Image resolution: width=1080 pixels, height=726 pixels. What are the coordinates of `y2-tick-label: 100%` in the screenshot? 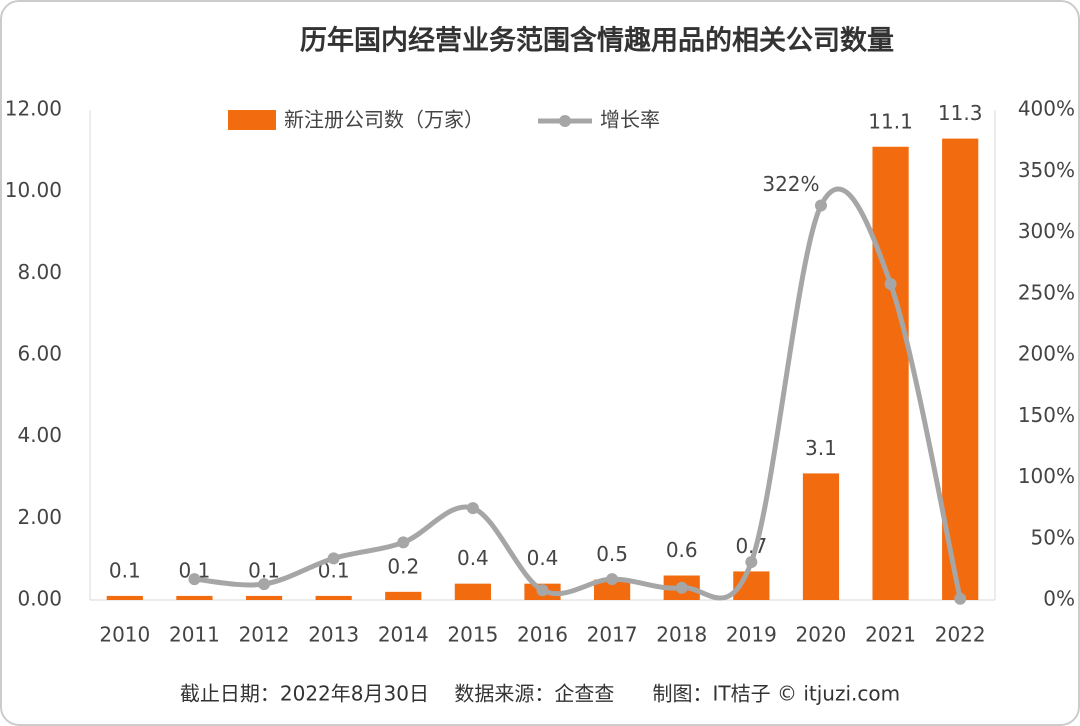 It's located at (1046, 476).